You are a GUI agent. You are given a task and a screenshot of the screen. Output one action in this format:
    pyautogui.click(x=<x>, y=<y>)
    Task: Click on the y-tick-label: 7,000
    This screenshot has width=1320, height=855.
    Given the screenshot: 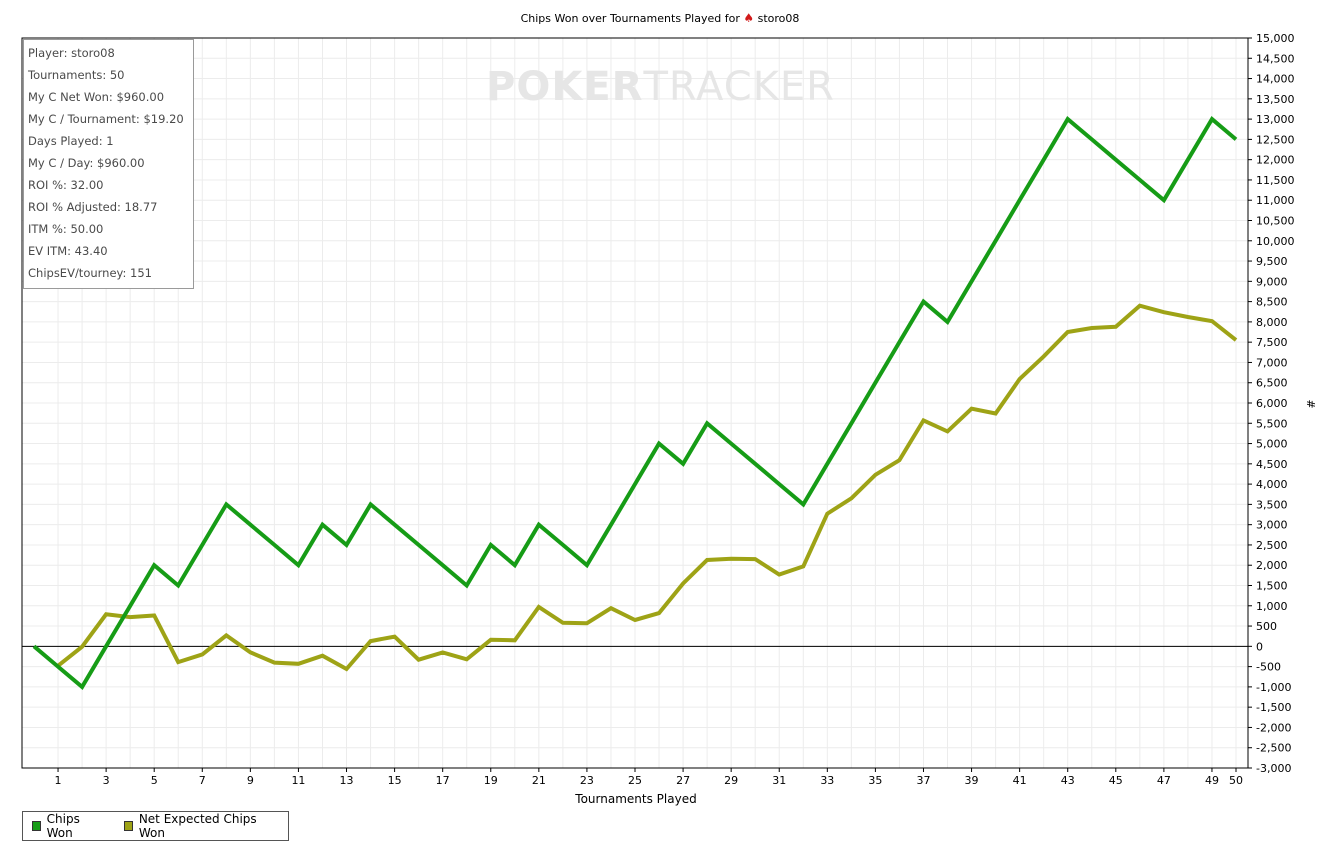 What is the action you would take?
    pyautogui.click(x=1272, y=362)
    